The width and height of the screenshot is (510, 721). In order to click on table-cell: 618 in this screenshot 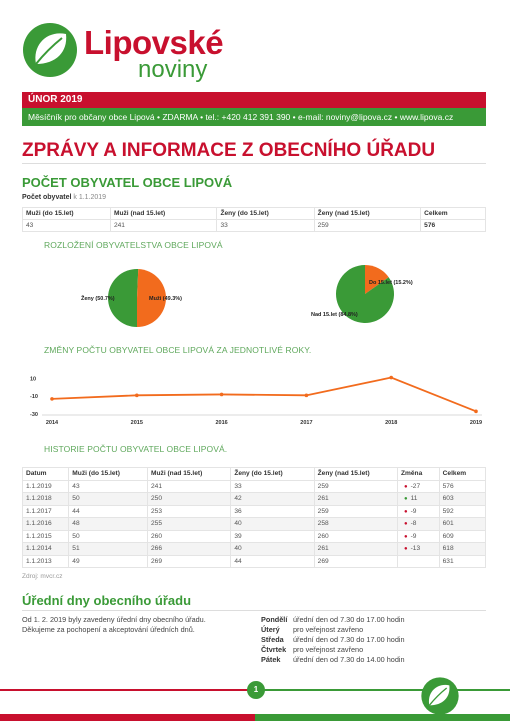, I will do `click(462, 549)`.